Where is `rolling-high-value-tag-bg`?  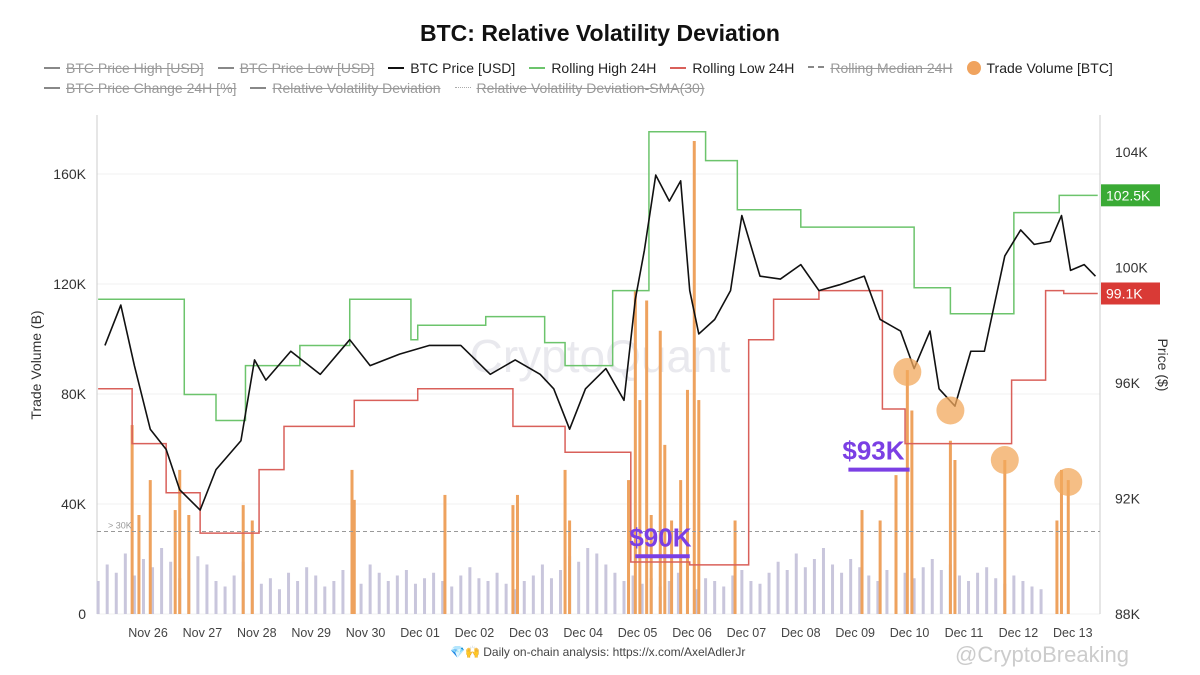
rolling-high-value-tag-bg is located at coordinates (1130, 195).